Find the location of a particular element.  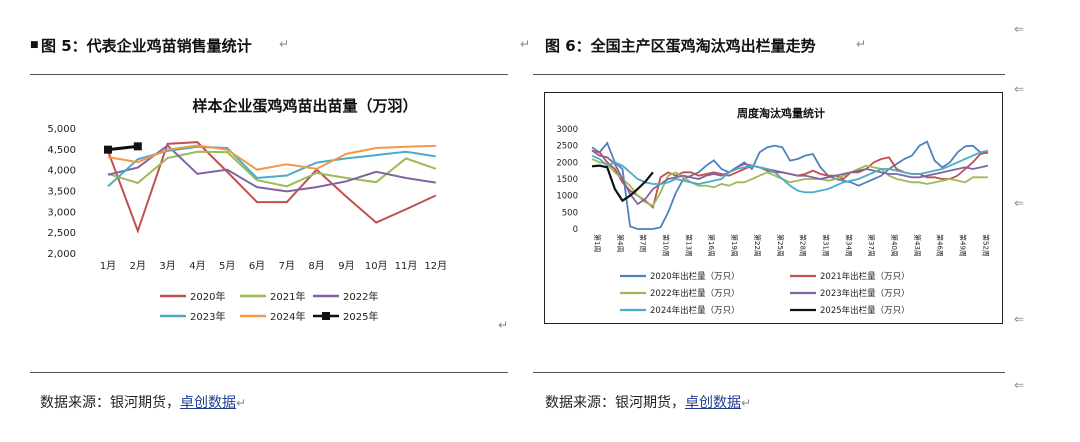

x-tick-label: 8月 is located at coordinates (316, 266).